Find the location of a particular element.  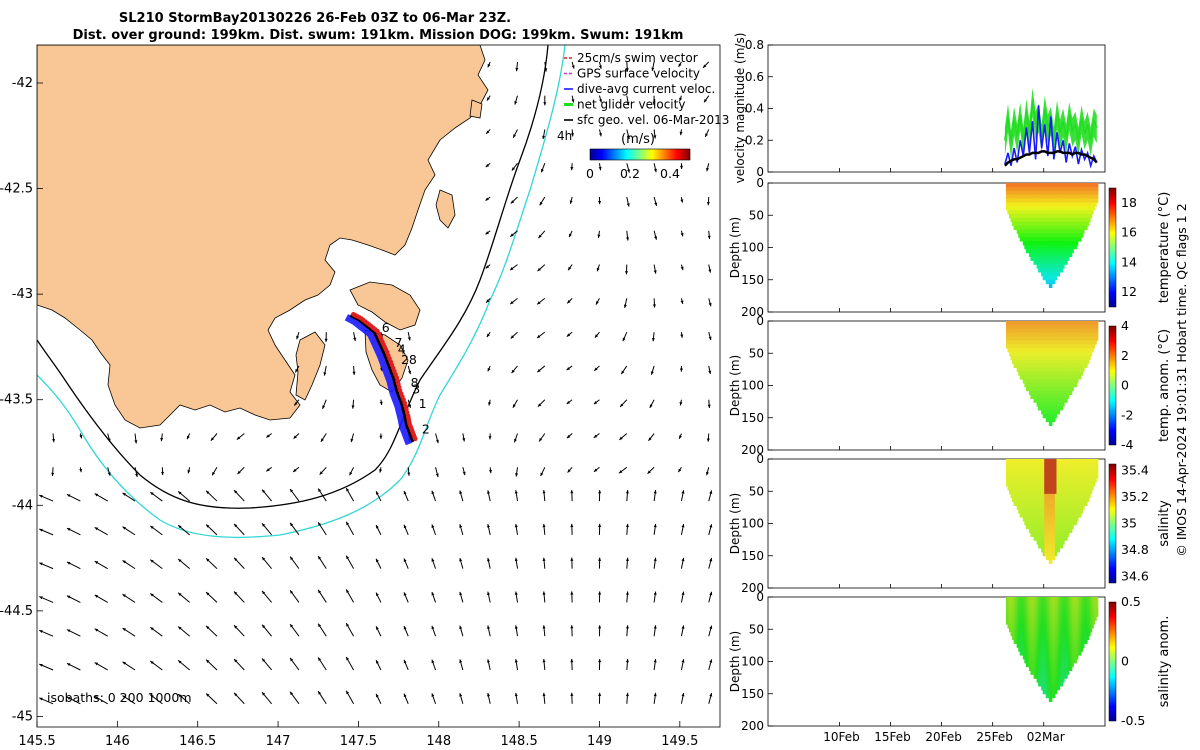

map-xtick-label: 149.5 is located at coordinates (679, 741).